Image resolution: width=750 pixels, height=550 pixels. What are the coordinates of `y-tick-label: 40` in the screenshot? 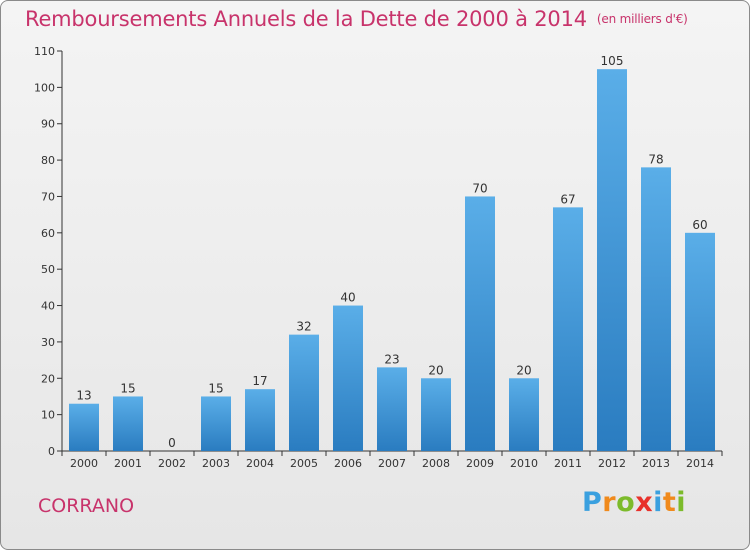 It's located at (48, 306).